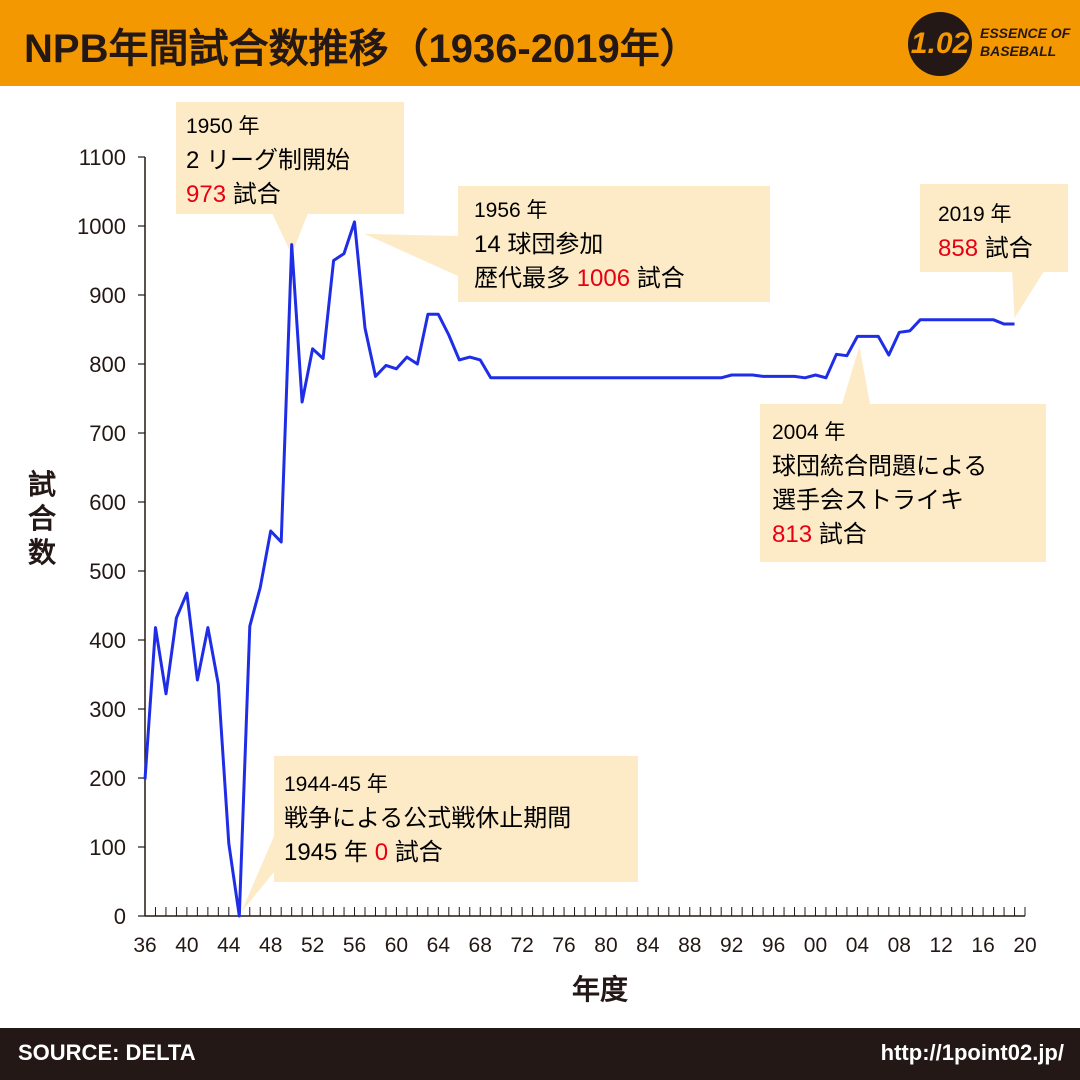 The height and width of the screenshot is (1080, 1080). Describe the element at coordinates (657, 278) in the screenshot. I see `annotation-1956-suffix: 試合` at that location.